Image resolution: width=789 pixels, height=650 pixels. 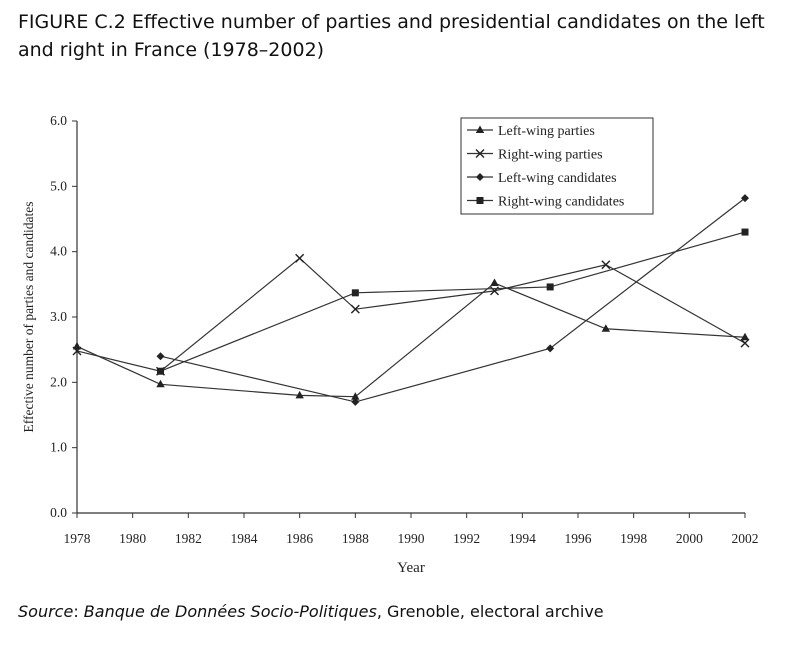 What do you see at coordinates (244, 538) in the screenshot?
I see `x-tick-label: 1984` at bounding box center [244, 538].